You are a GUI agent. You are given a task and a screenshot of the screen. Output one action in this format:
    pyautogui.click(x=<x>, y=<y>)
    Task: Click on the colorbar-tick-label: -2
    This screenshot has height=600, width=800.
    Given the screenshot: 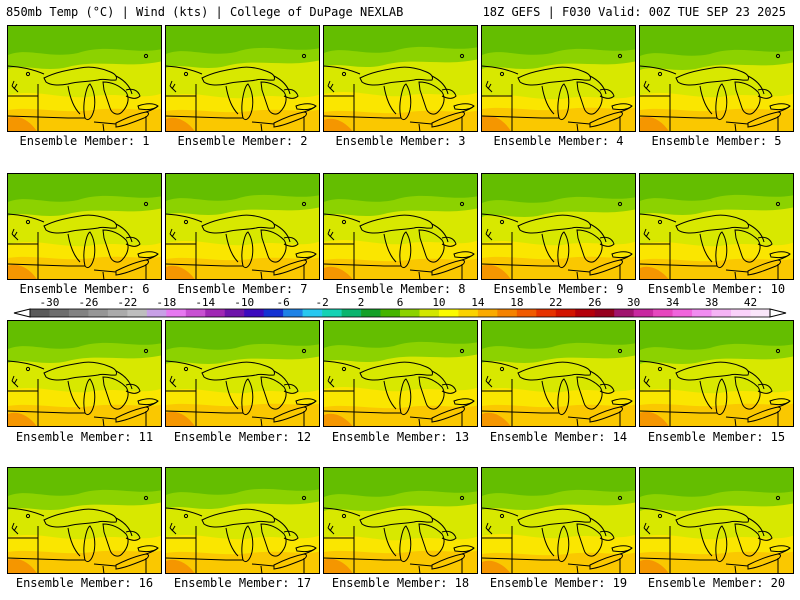 What is the action you would take?
    pyautogui.click(x=321, y=302)
    